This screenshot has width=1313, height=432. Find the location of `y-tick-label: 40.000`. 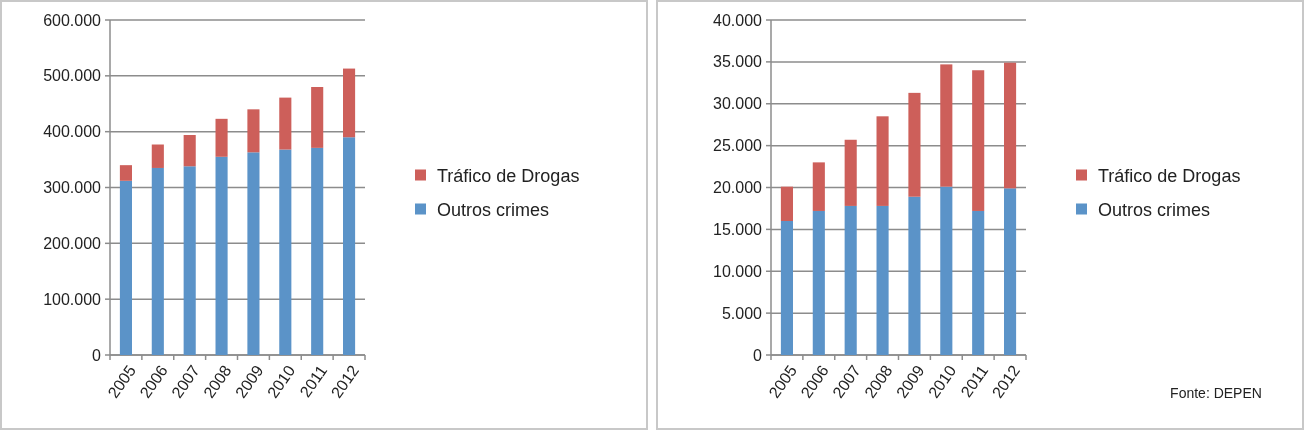

y-tick-label: 40.000 is located at coordinates (738, 20).